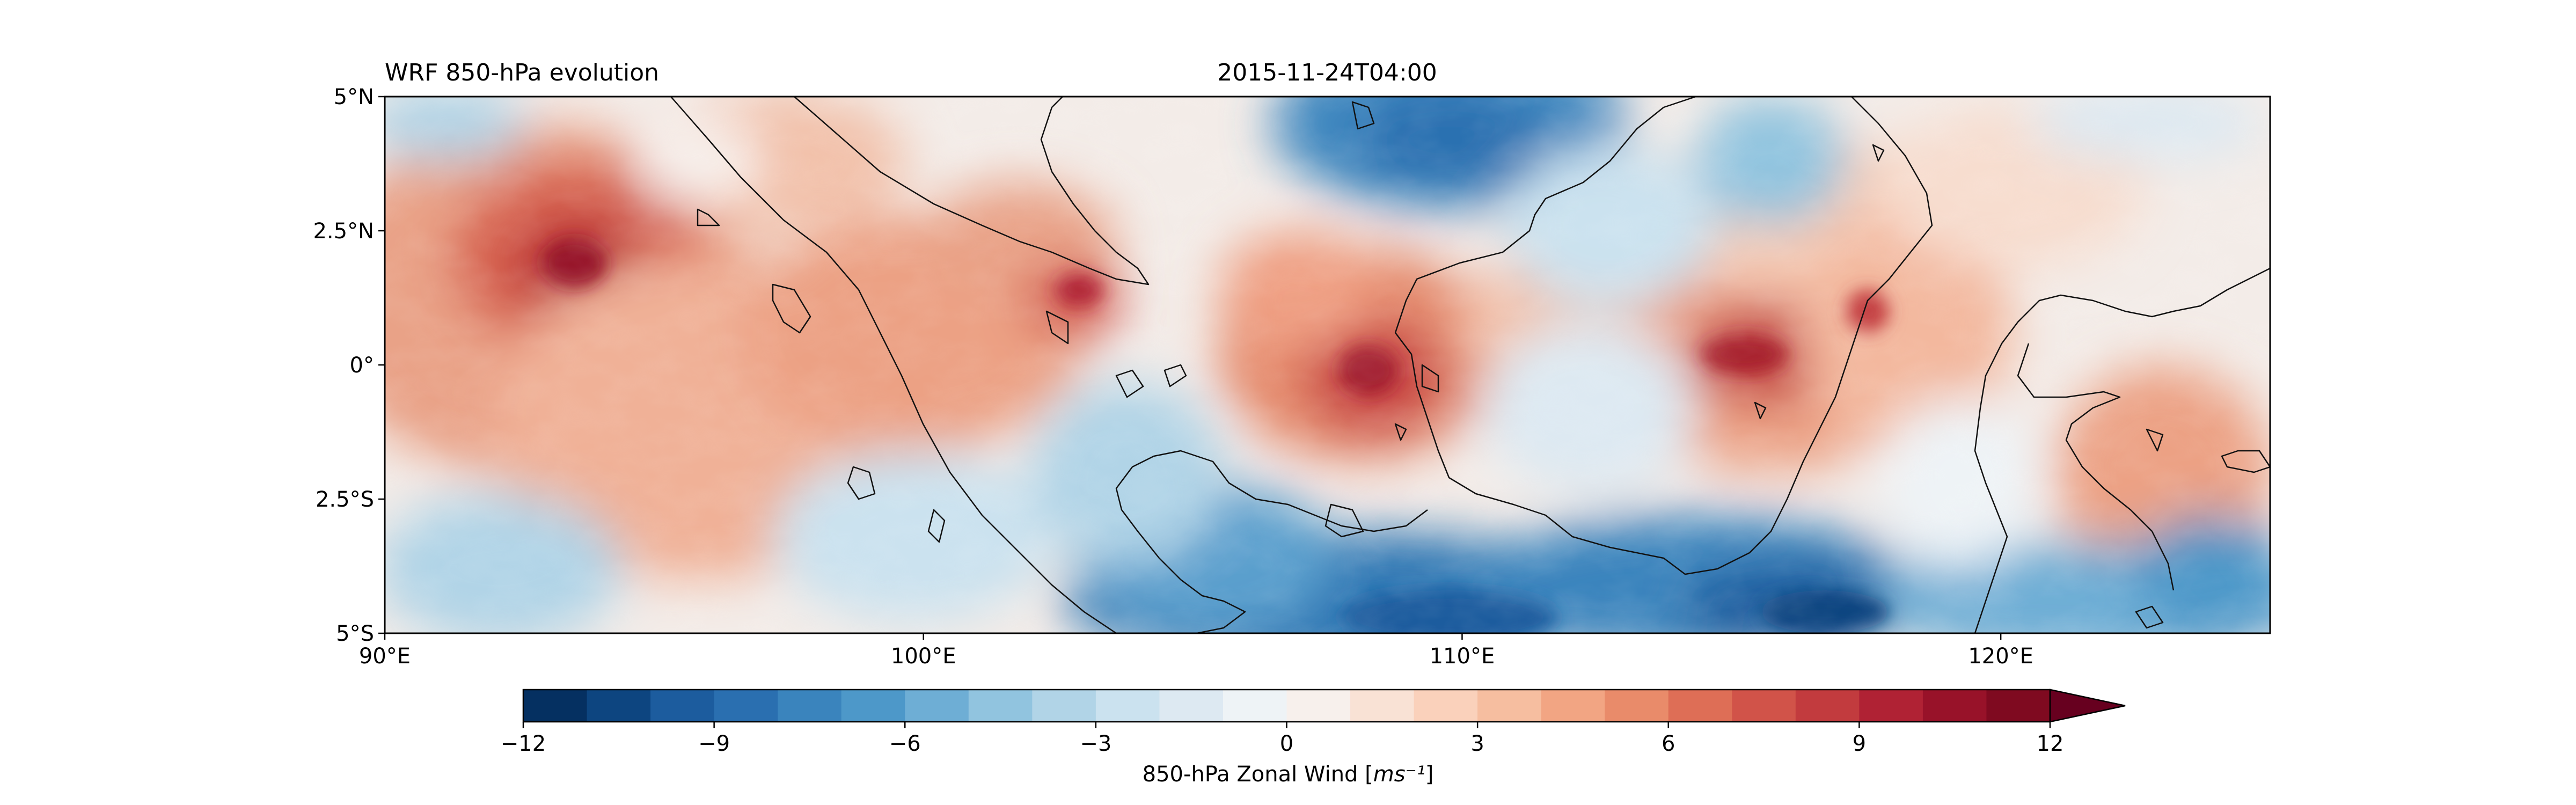  I want to click on coastline-sumatra, so click(893, 365).